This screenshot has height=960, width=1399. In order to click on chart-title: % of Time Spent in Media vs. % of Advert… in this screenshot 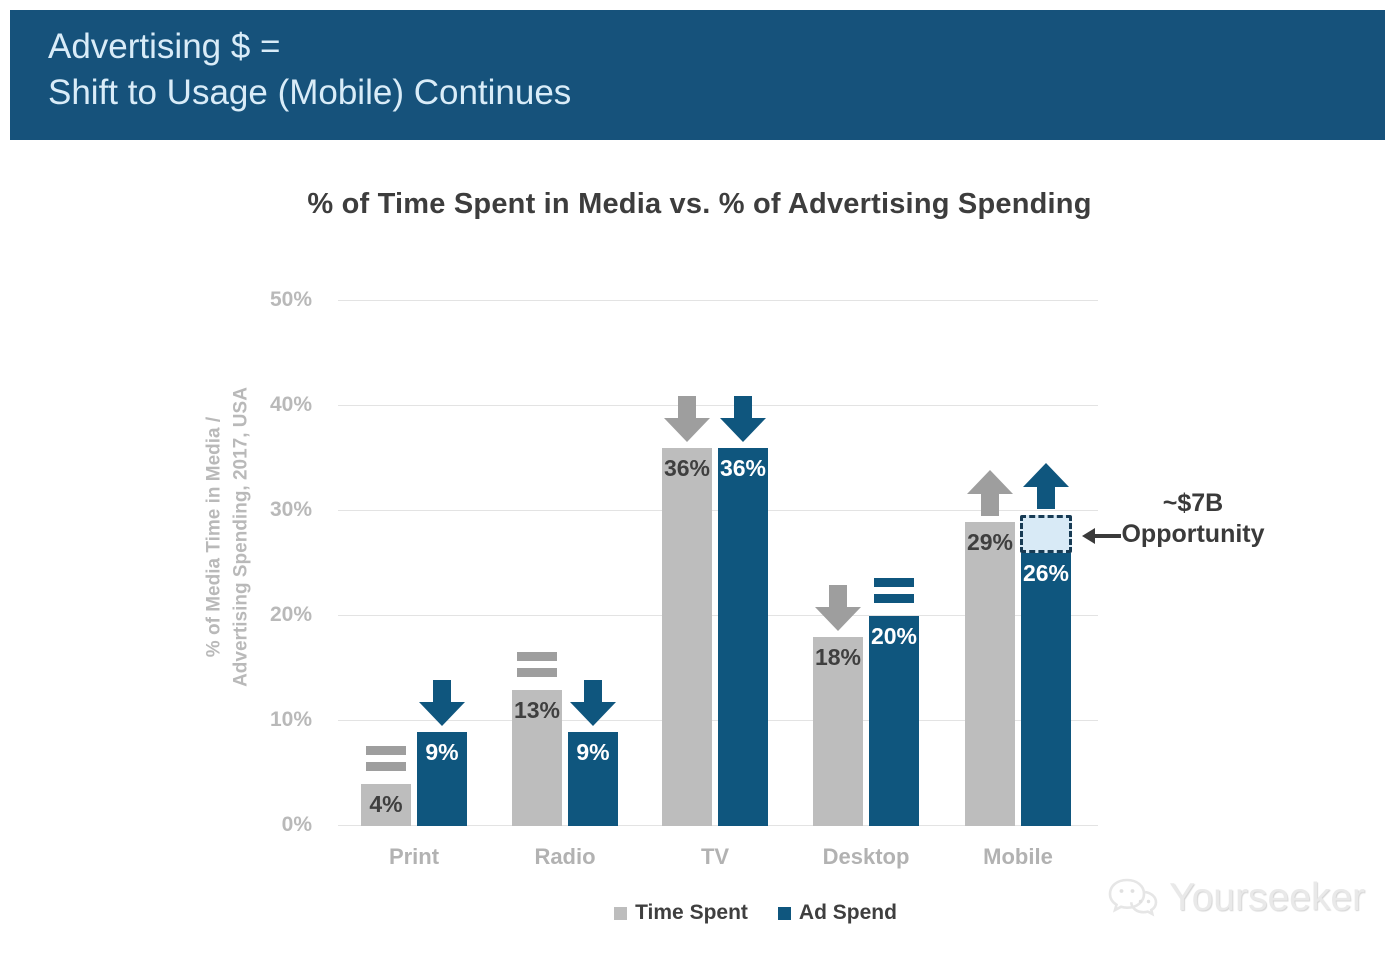, I will do `click(699, 204)`.